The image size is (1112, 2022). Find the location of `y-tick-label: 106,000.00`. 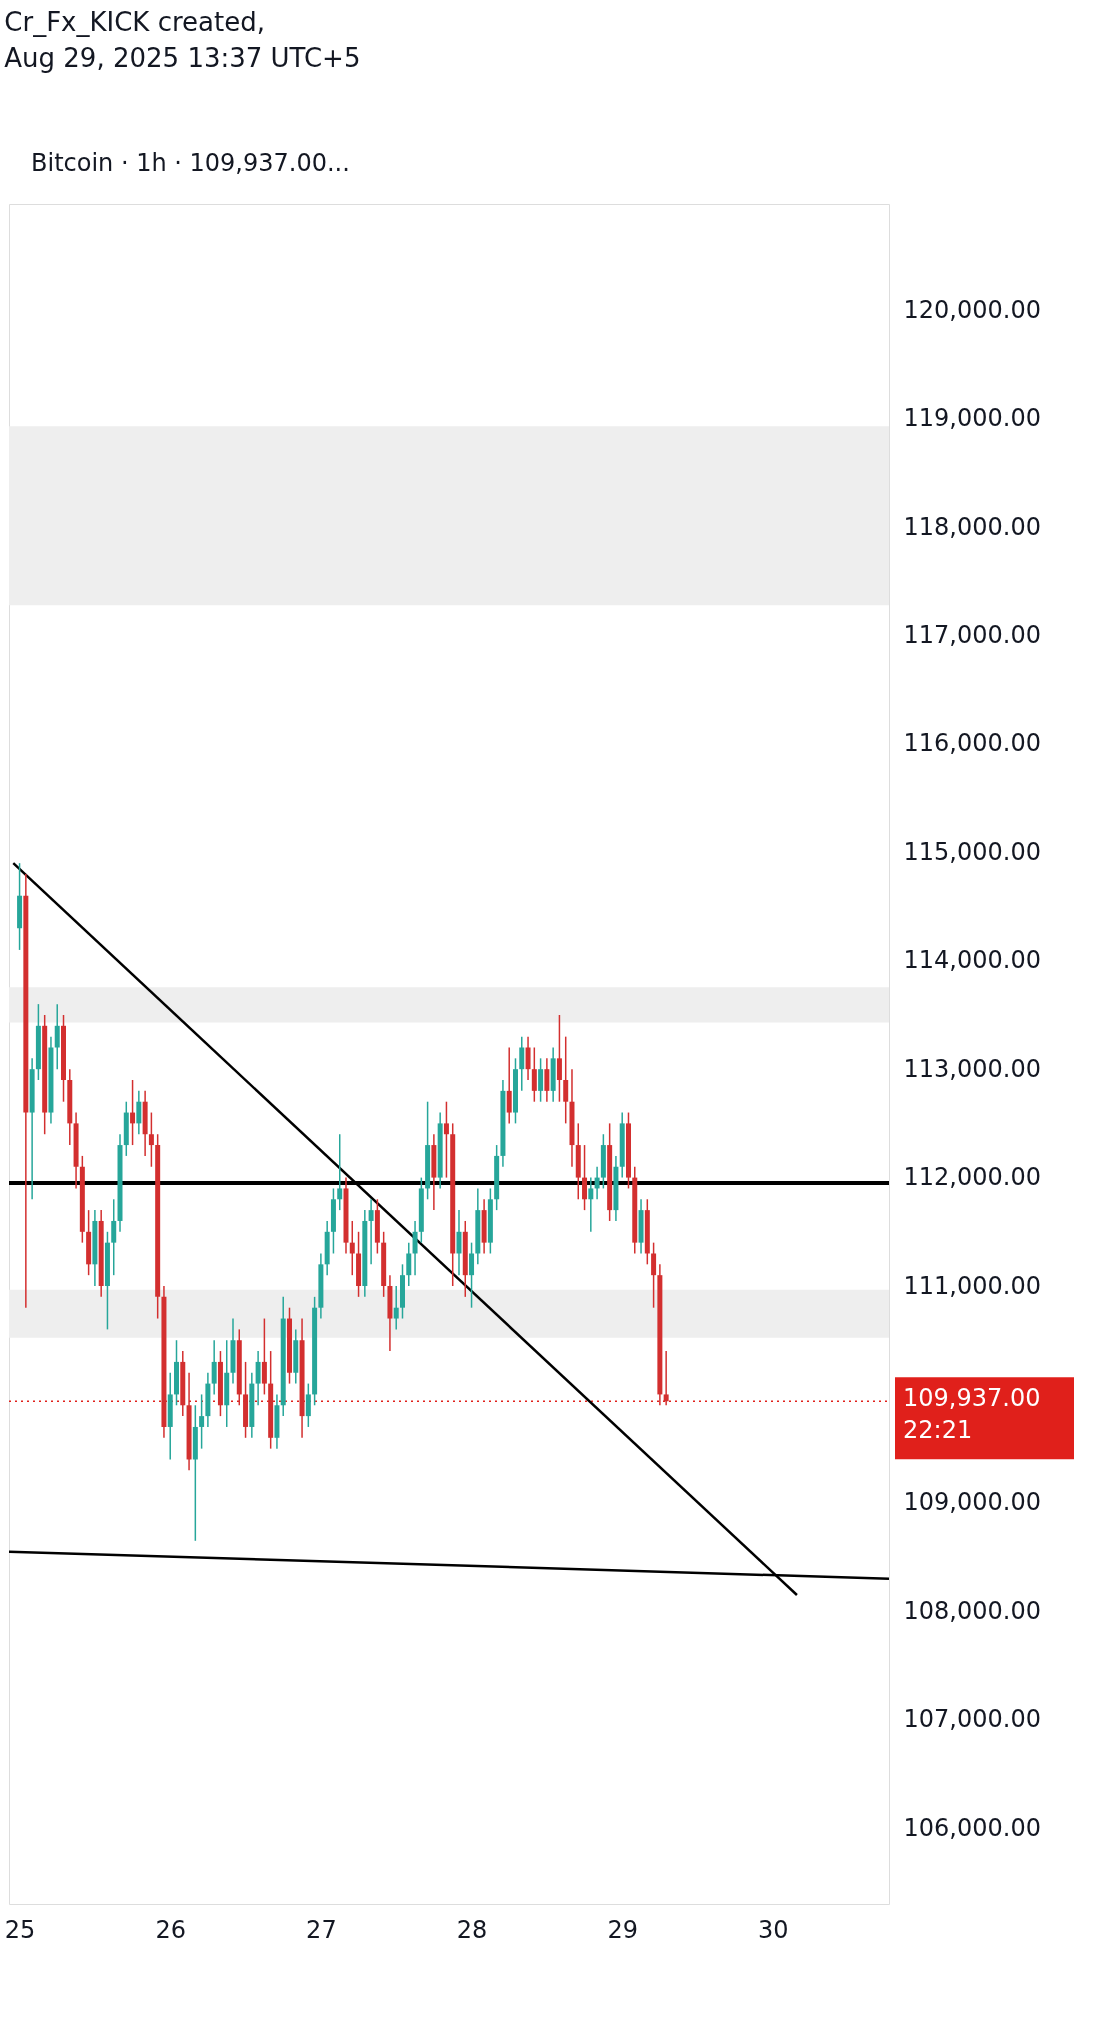

y-tick-label: 106,000.00 is located at coordinates (972, 1827).